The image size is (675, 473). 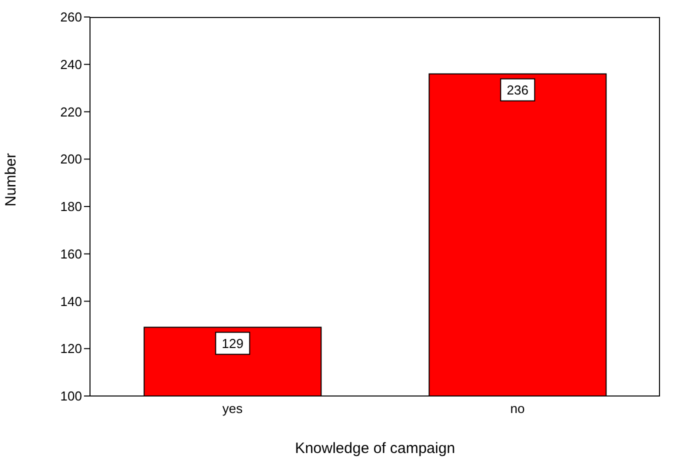 I want to click on y-axis-title: Number, so click(x=11, y=179).